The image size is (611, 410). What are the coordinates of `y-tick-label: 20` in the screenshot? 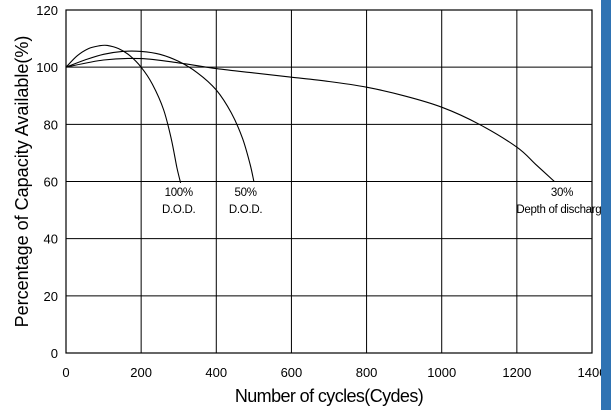 It's located at (51, 296).